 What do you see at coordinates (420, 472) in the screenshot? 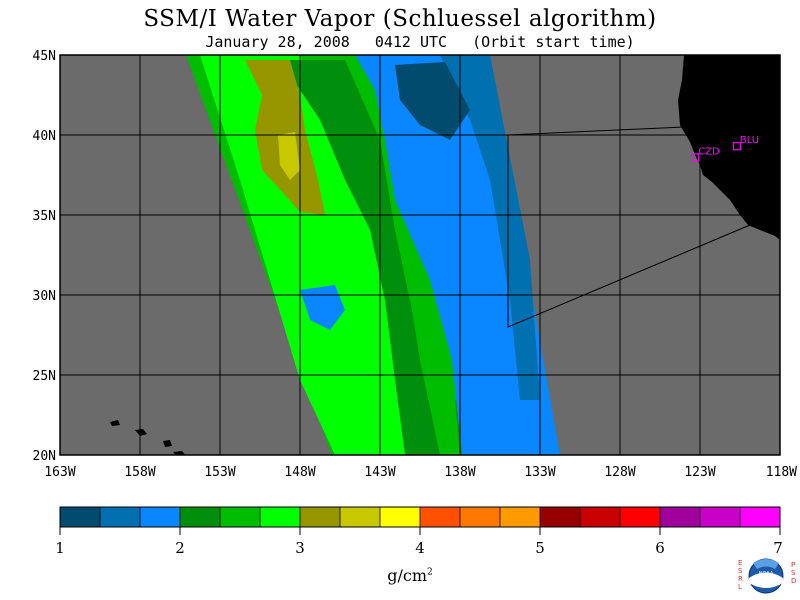
I see `lon-axis: 163W 158W 153W 148W 143W 138W 133W 128W 123W 118W` at bounding box center [420, 472].